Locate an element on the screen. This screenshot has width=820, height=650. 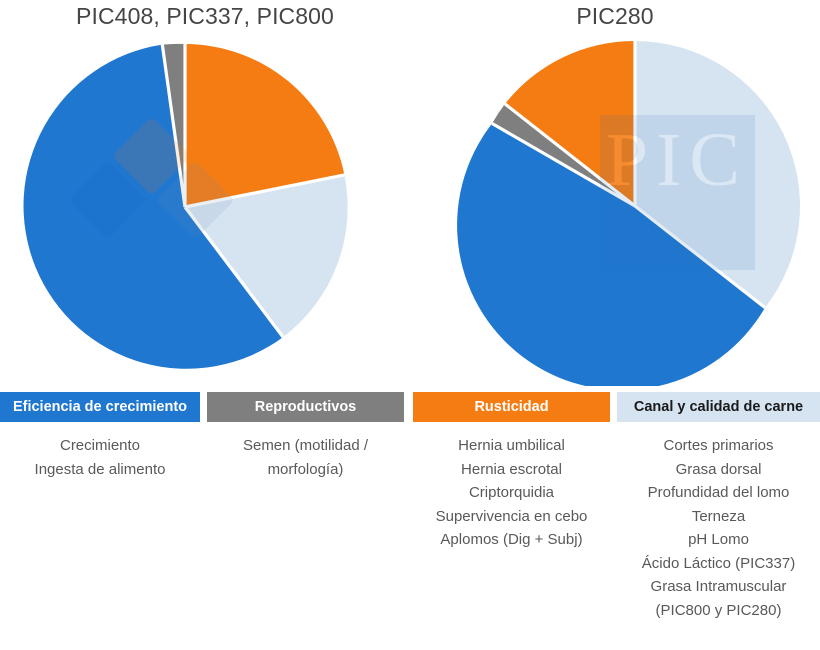
chart-title-right: PIC280 is located at coordinates (615, 16).